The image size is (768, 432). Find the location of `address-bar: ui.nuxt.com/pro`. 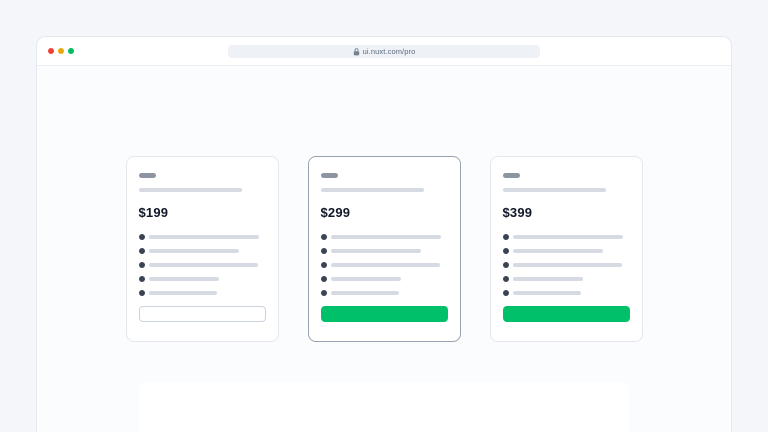

address-bar: ui.nuxt.com/pro is located at coordinates (384, 51).